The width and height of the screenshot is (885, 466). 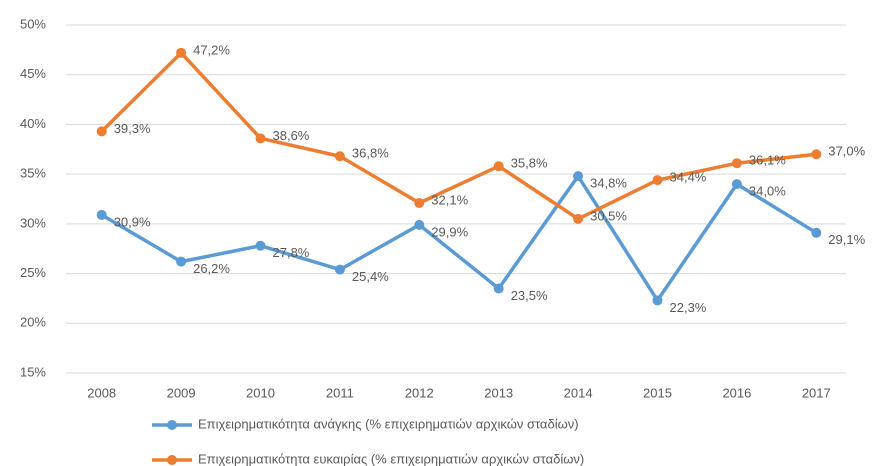 I want to click on data-label: 34,4%, so click(x=688, y=177).